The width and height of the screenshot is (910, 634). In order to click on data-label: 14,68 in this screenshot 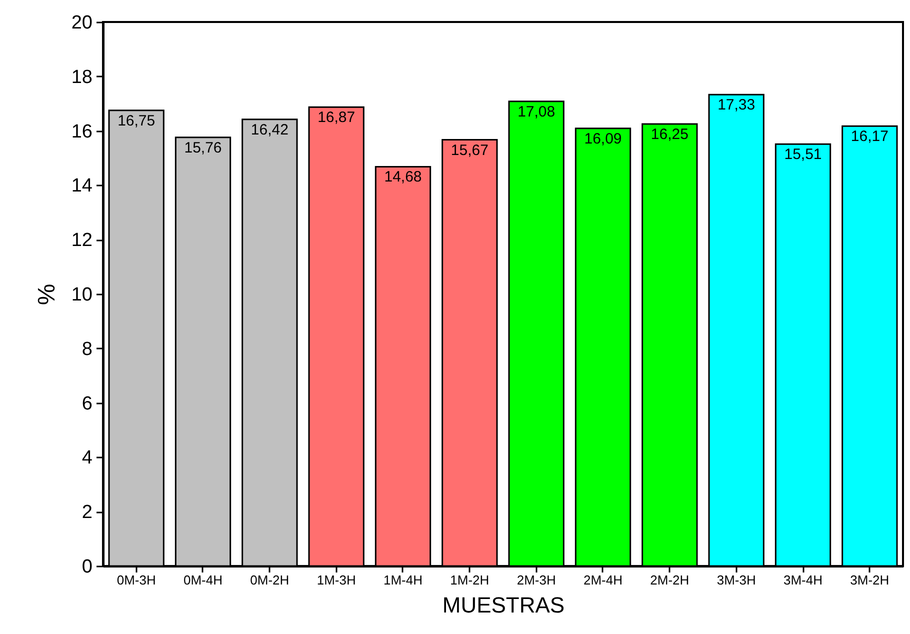, I will do `click(403, 177)`.